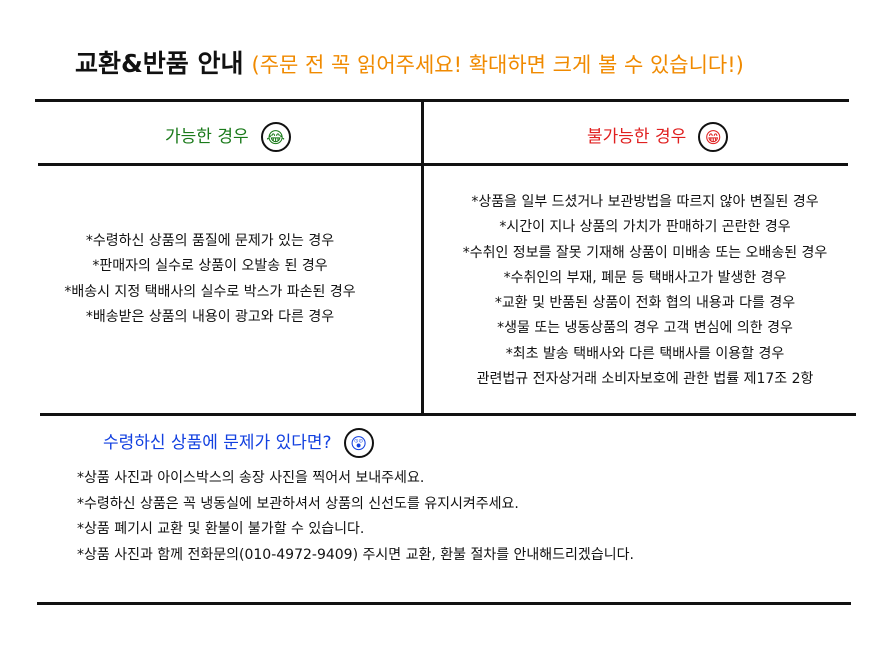  I want to click on divider-bottom, so click(444, 603).